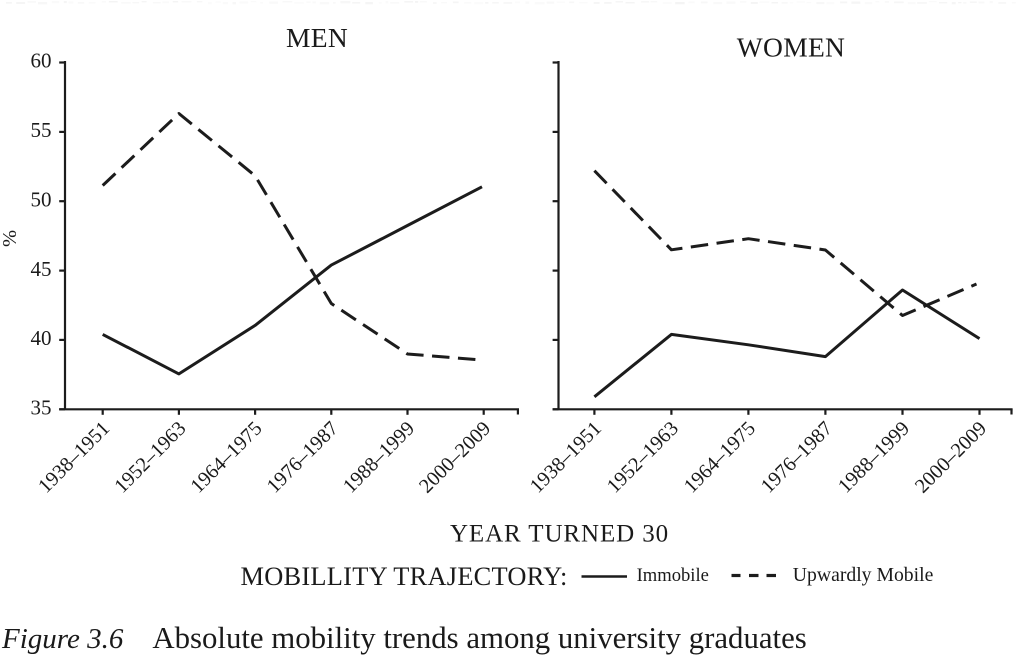 This screenshot has height=663, width=1024. What do you see at coordinates (41, 130) in the screenshot?
I see `svg-text: 55` at bounding box center [41, 130].